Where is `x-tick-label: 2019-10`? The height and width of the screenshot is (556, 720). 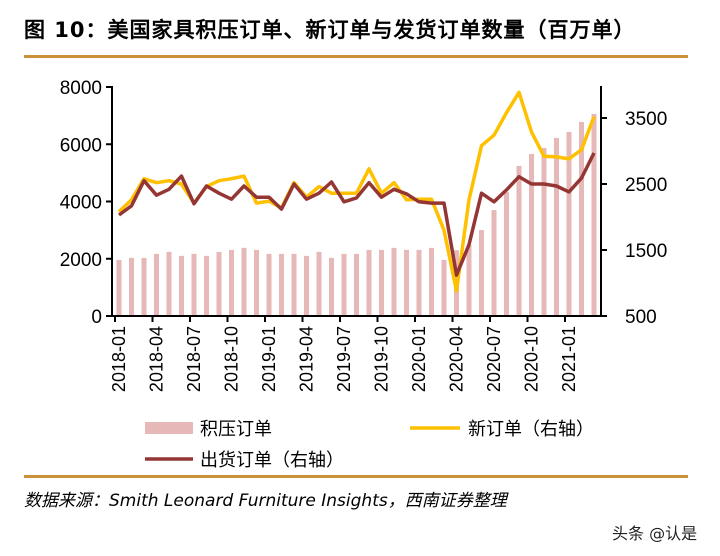
x-tick-label: 2019-10 is located at coordinates (382, 359).